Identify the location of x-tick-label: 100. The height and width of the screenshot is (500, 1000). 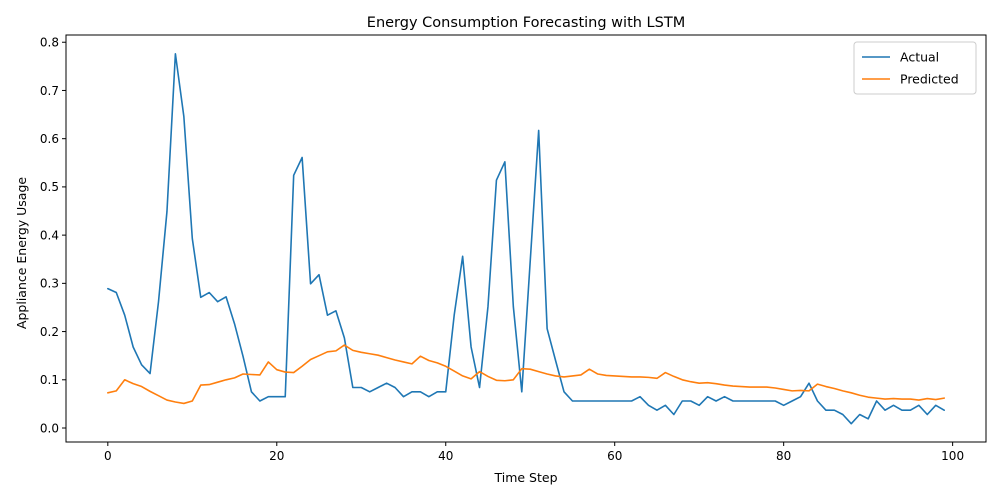
(952, 456).